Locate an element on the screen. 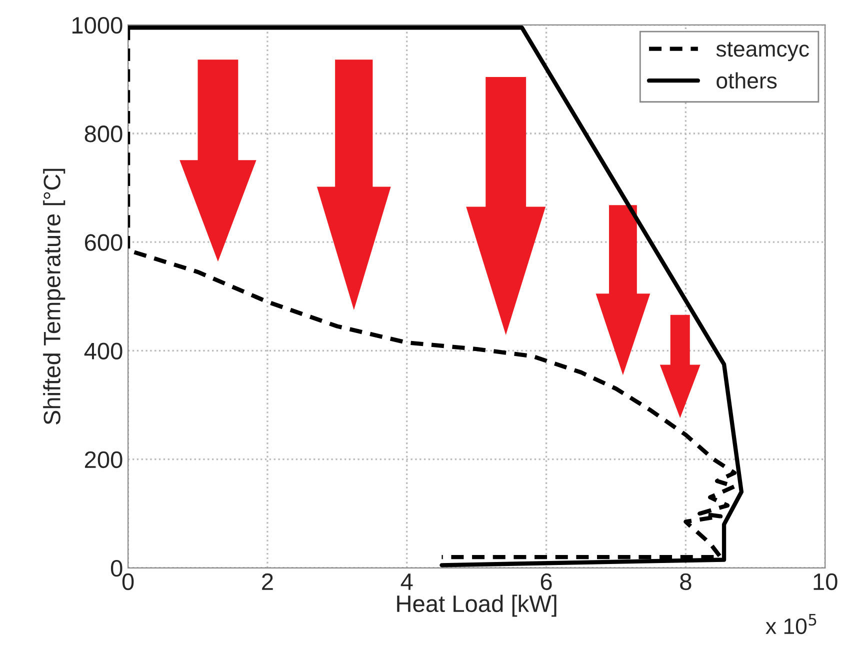  y-tick-label: 800 is located at coordinates (103, 134).